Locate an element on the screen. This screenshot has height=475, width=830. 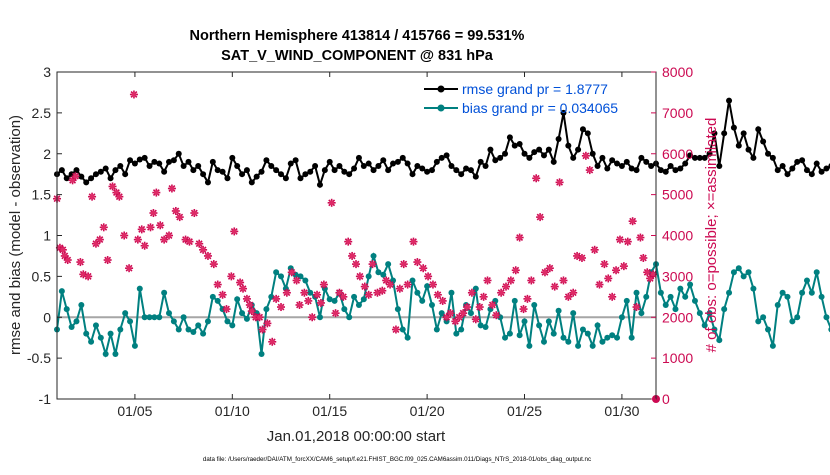
left-tick-label: 3 is located at coordinates (47, 72).